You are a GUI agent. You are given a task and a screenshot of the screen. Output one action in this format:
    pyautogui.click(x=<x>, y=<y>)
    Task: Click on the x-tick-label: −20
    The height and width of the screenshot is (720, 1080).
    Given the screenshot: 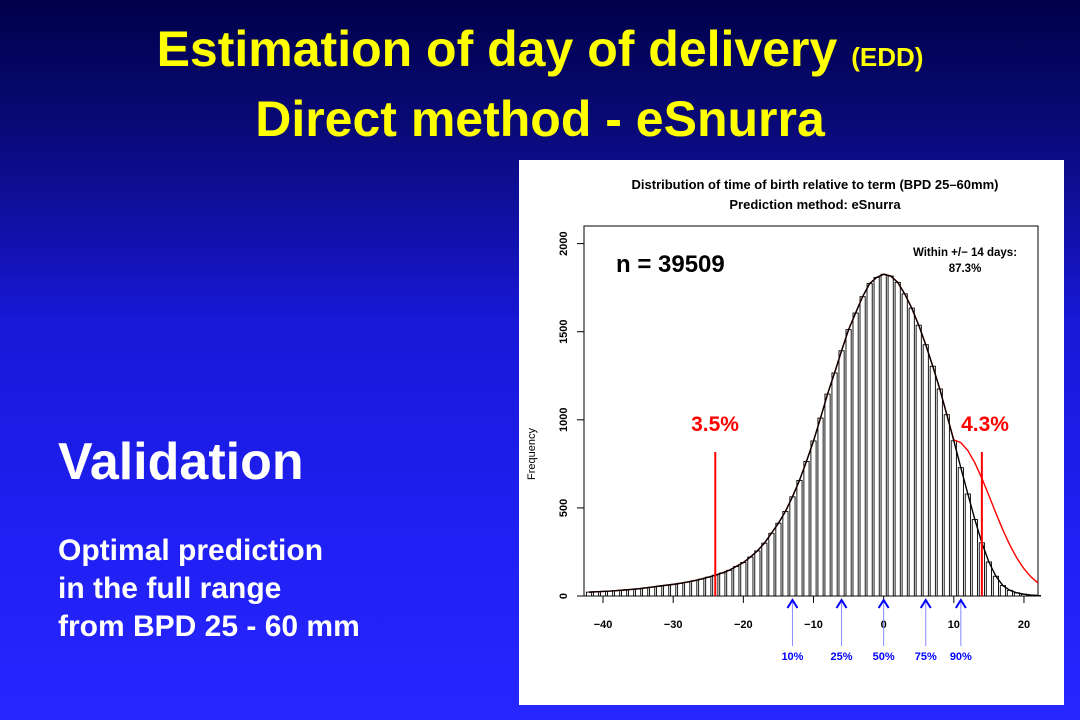 What is the action you would take?
    pyautogui.click(x=743, y=625)
    